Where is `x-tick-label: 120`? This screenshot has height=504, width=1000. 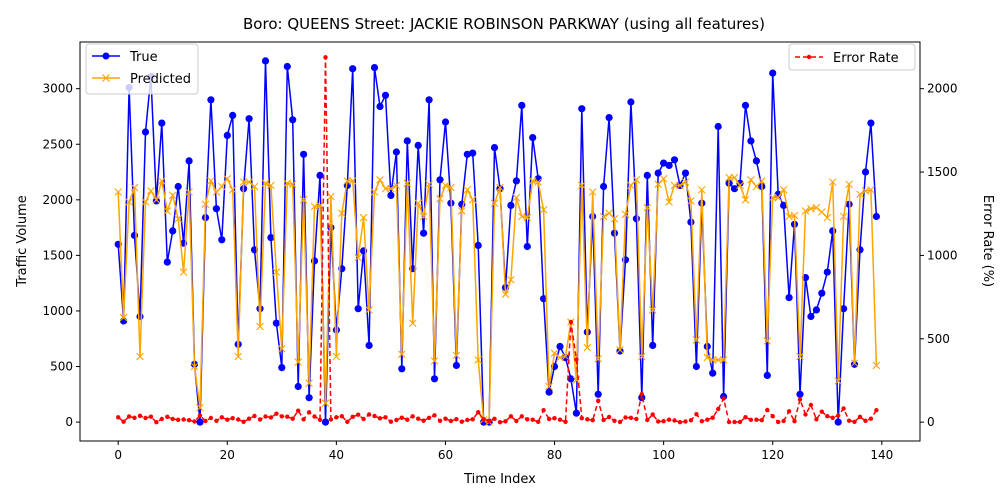 x-tick-label: 120 is located at coordinates (772, 455).